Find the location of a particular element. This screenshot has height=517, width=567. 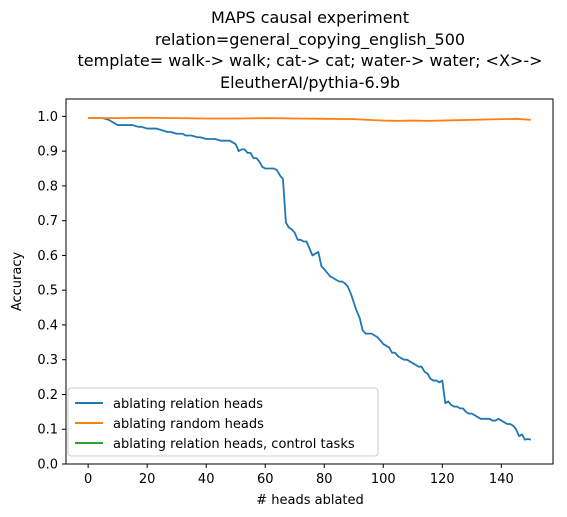

x-tick-label: 20 is located at coordinates (147, 479).